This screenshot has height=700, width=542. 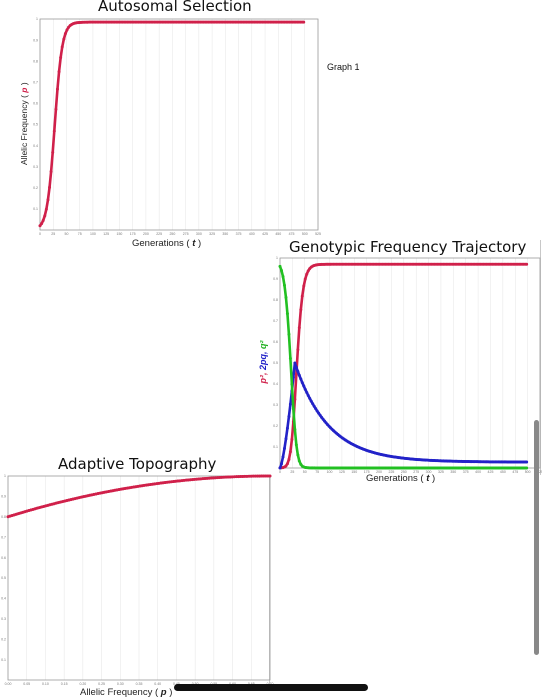 I want to click on x-tick-label: 275, so click(x=416, y=472).